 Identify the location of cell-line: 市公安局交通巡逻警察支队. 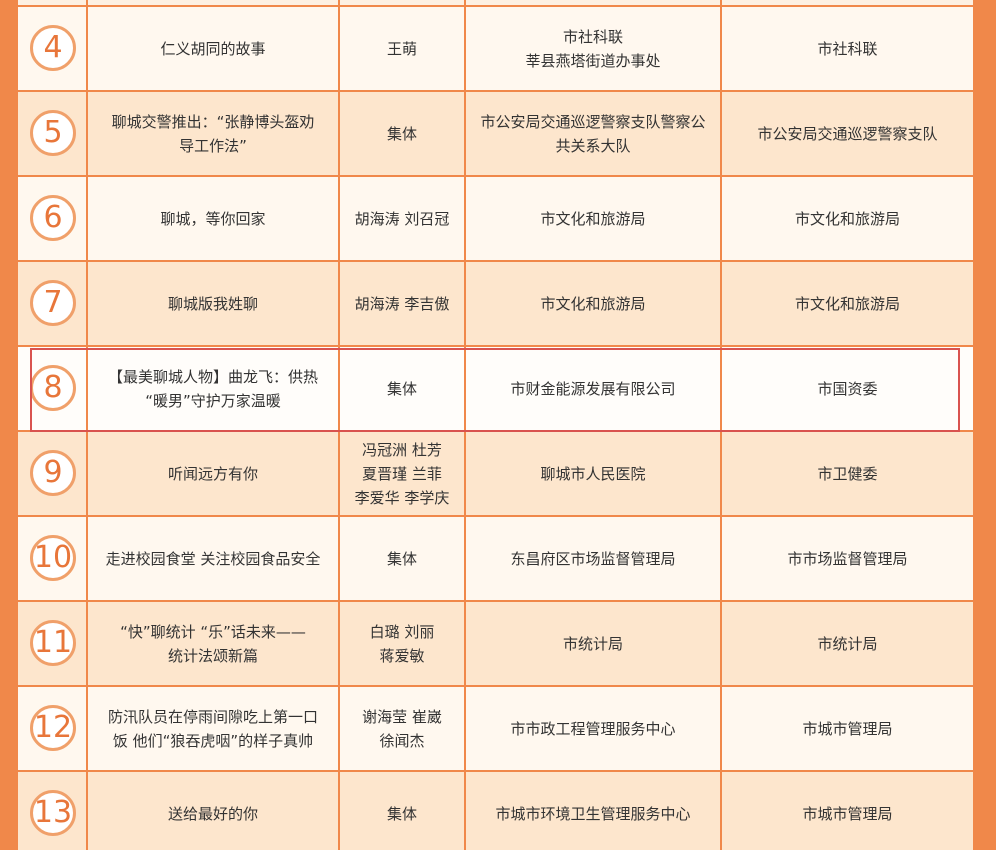
(847, 133).